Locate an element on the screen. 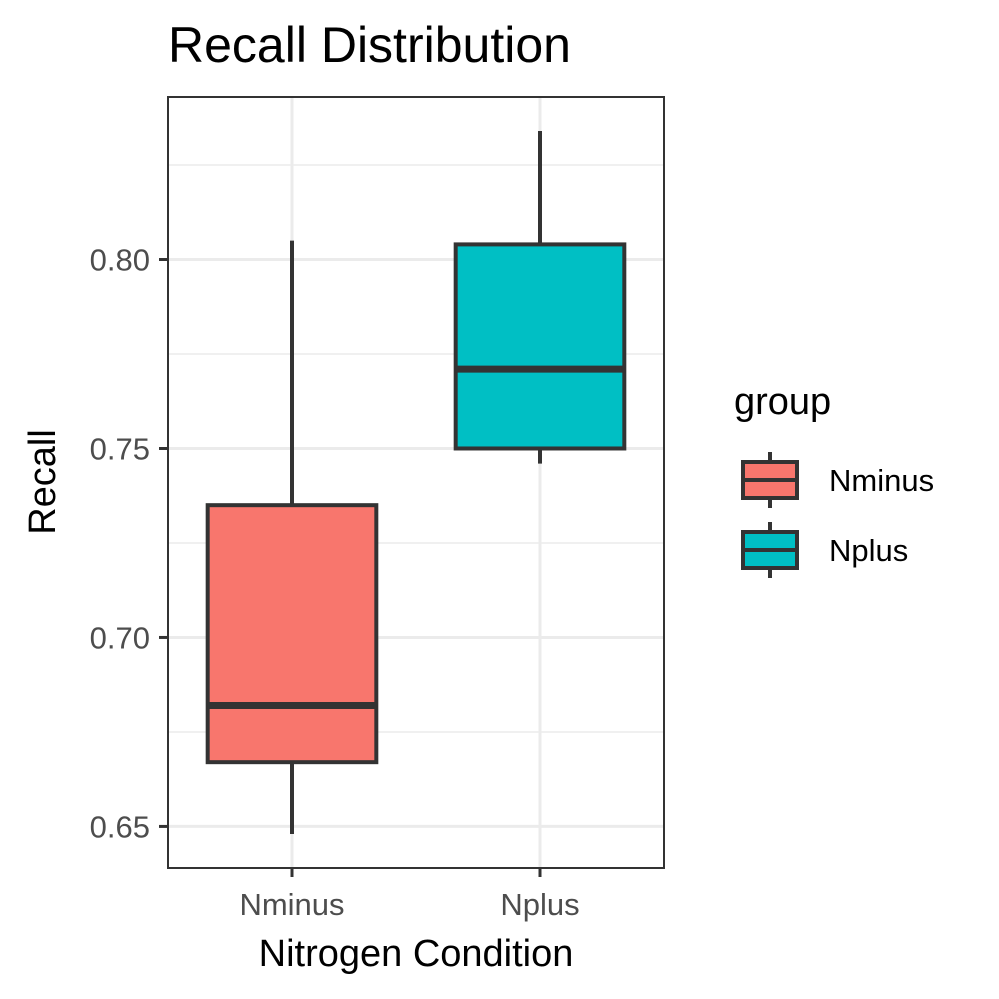 Image resolution: width=999 pixels, height=999 pixels. box-nplus is located at coordinates (540, 297).